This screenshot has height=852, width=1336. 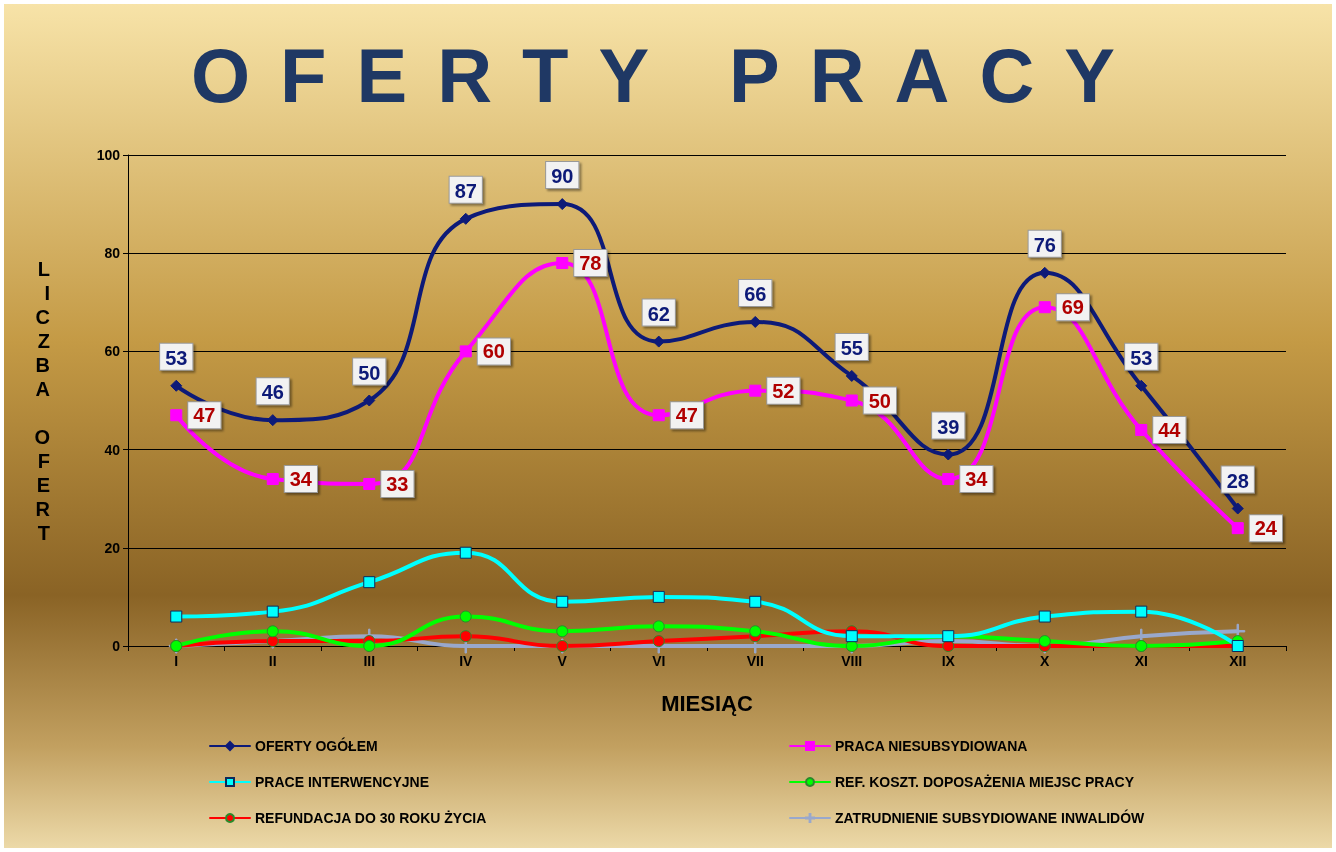 What do you see at coordinates (783, 390) in the screenshot?
I see `data-label: 52` at bounding box center [783, 390].